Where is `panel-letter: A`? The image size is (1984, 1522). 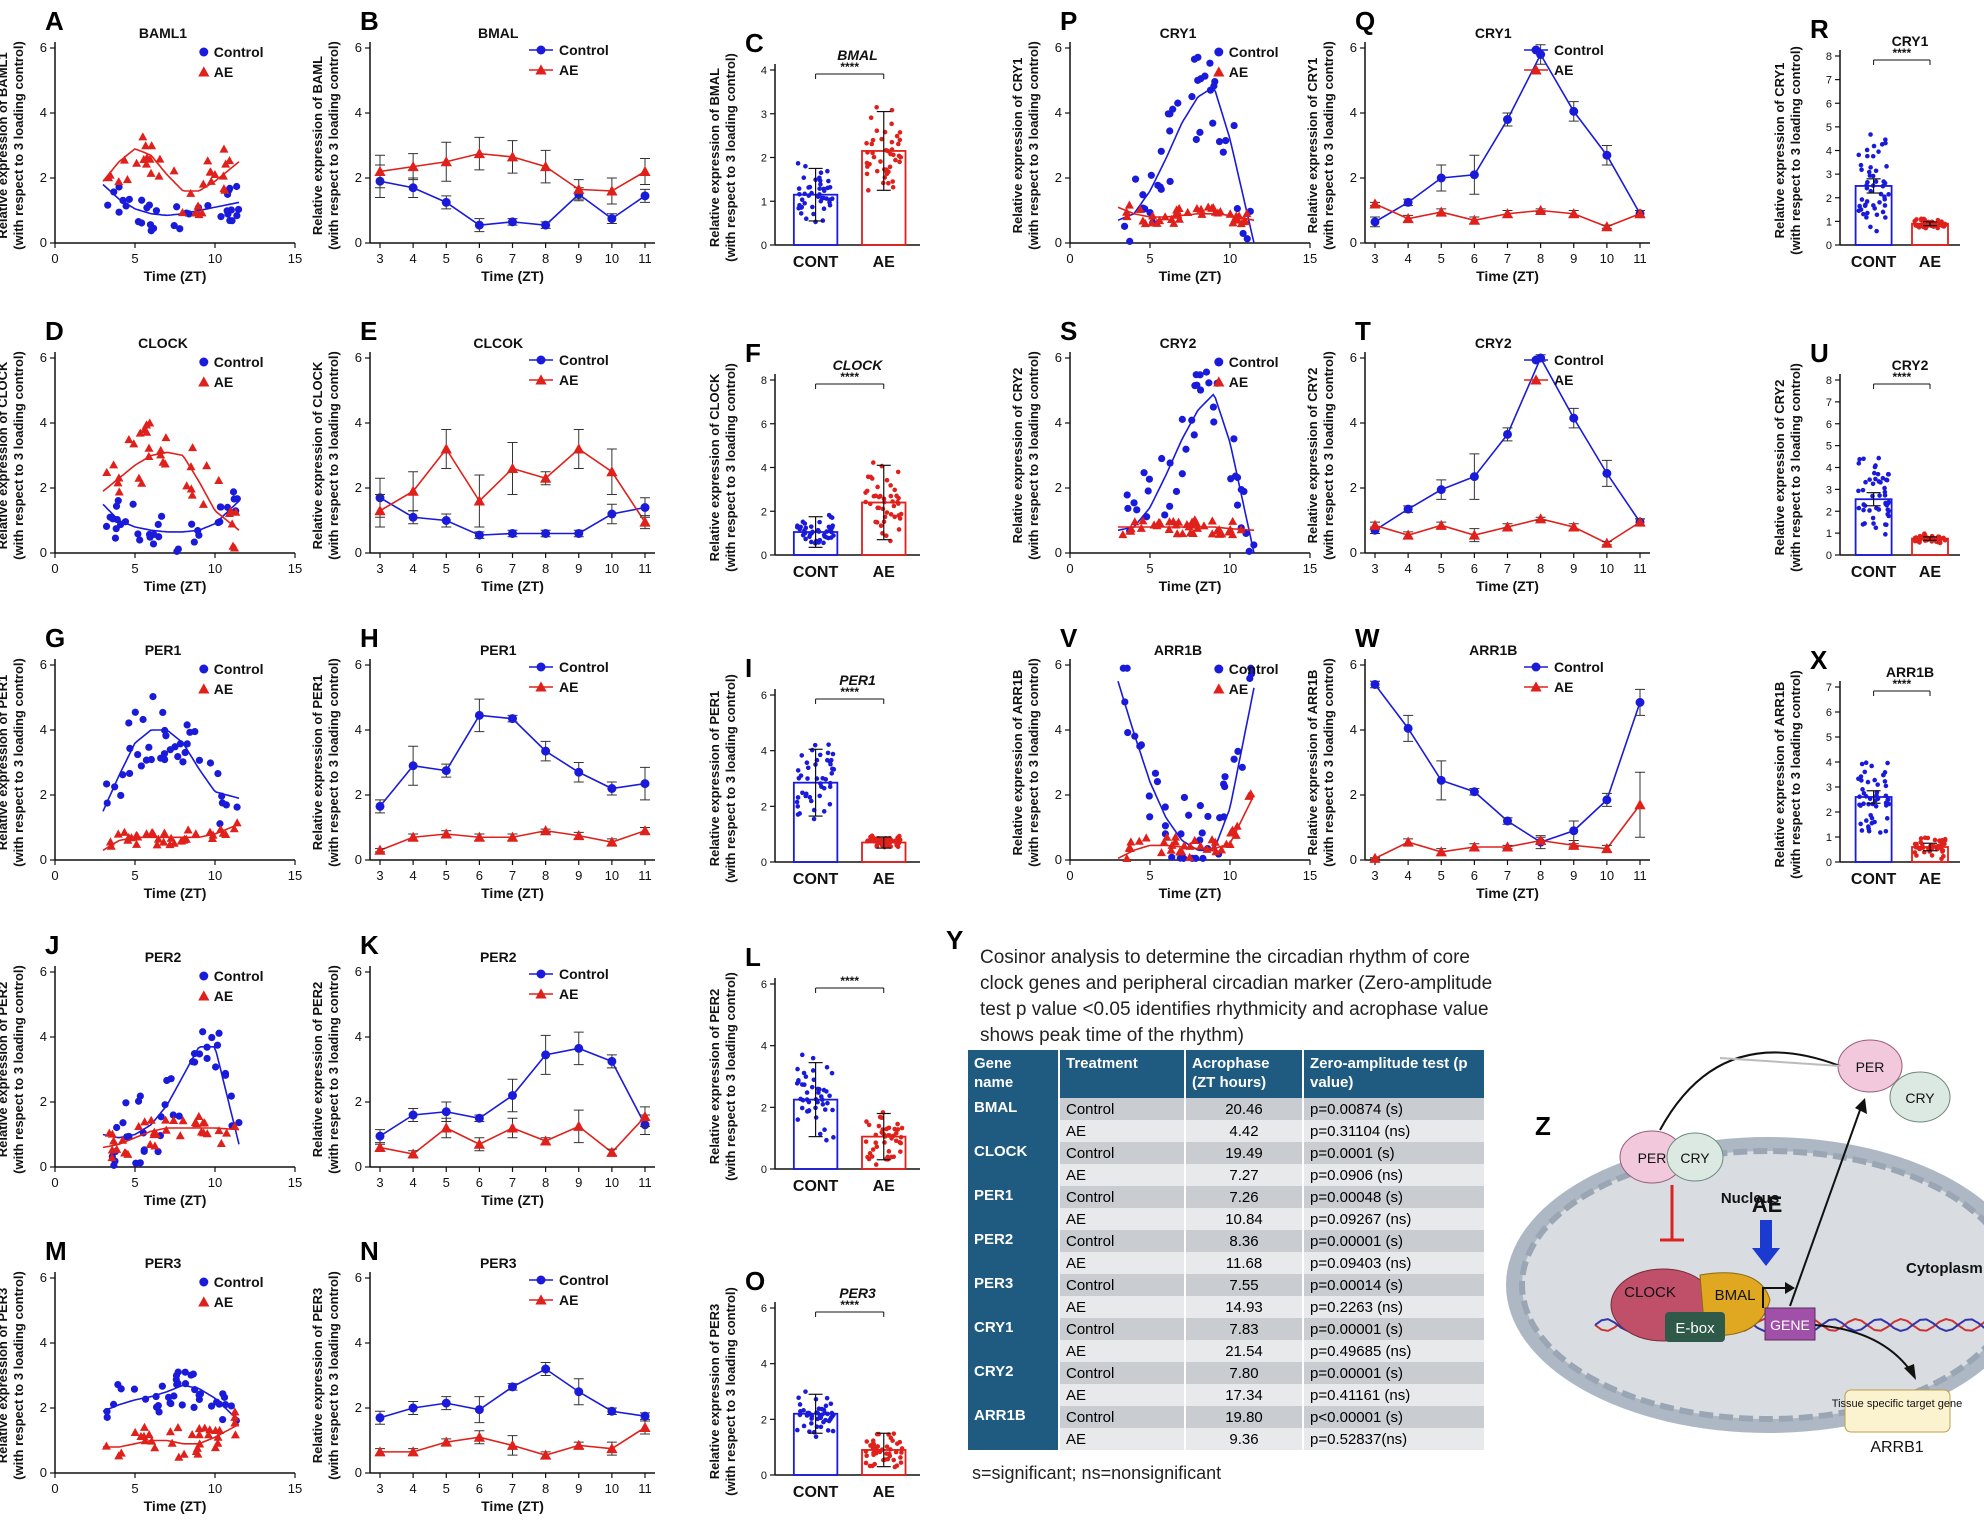
panel-letter: A is located at coordinates (54, 21).